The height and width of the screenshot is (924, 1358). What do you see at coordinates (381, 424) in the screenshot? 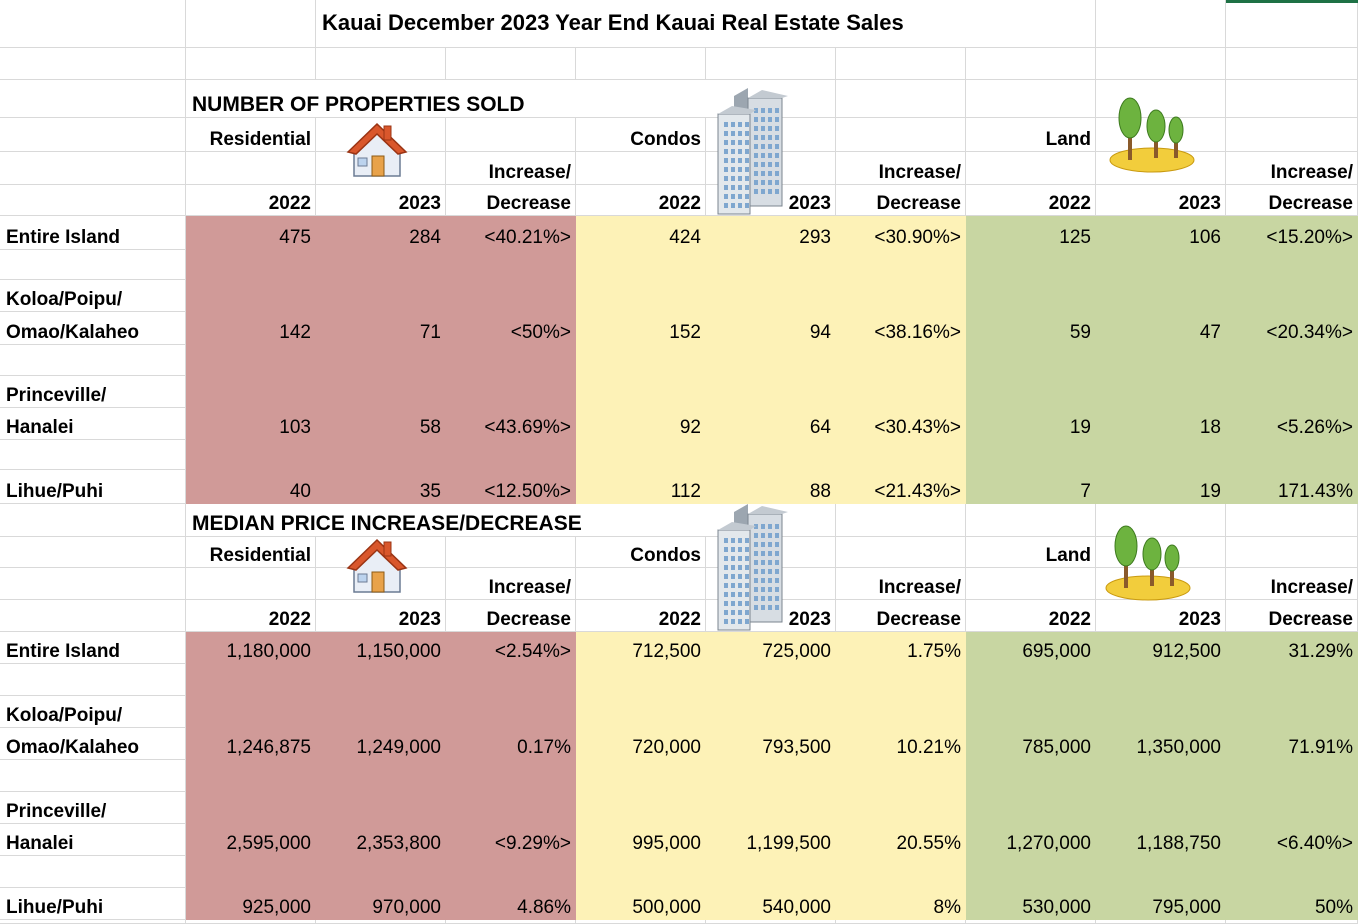
I see `res-value: 58` at bounding box center [381, 424].